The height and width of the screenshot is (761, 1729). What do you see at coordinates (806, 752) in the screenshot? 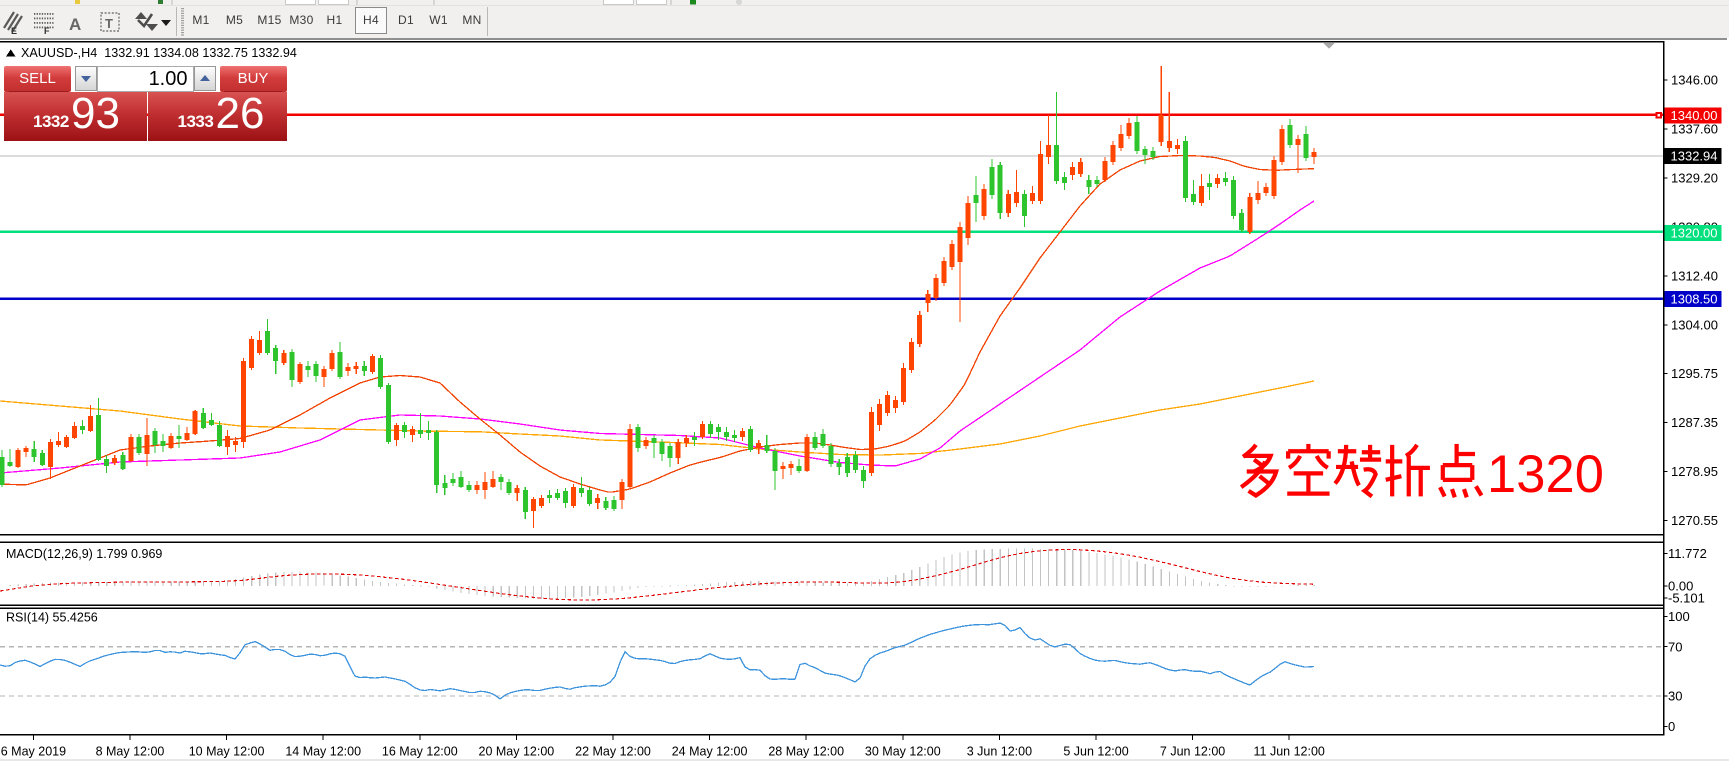
I see `svg-text: 28 May 12:00` at bounding box center [806, 752].